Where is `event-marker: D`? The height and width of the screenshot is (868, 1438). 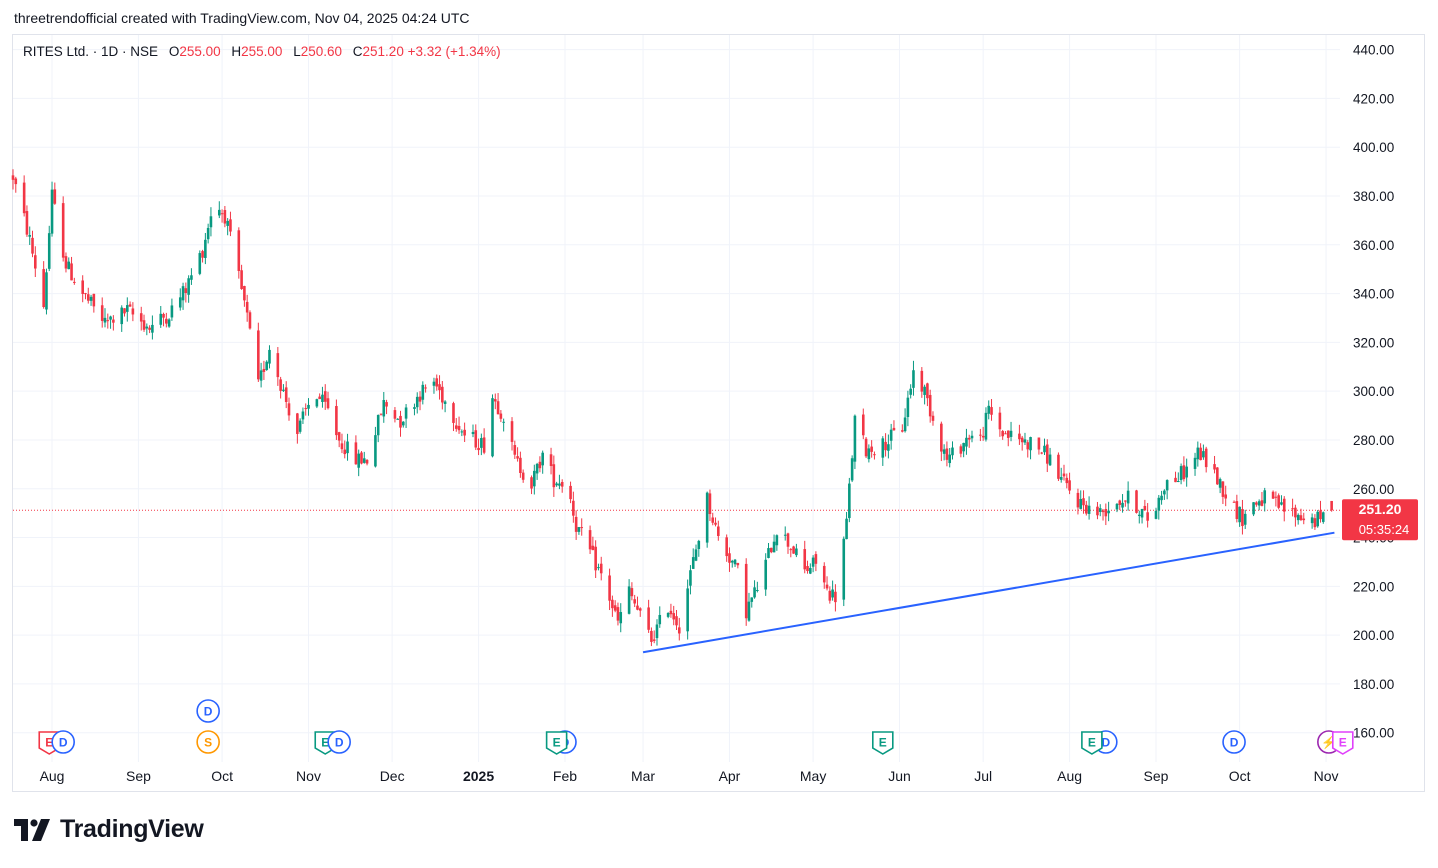
event-marker: D is located at coordinates (339, 742).